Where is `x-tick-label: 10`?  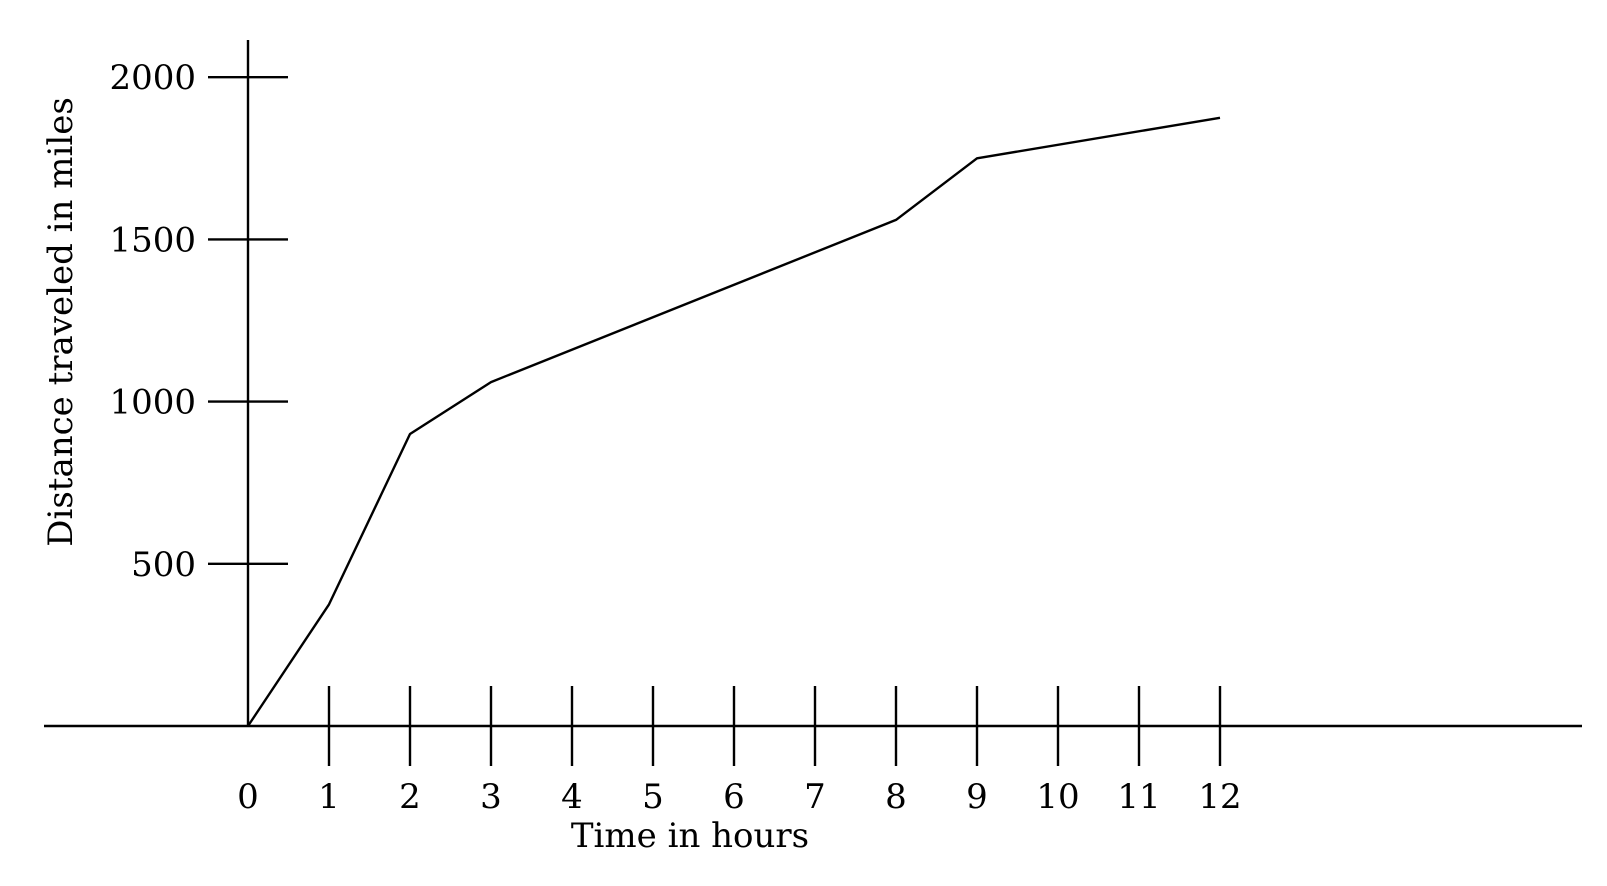 x-tick-label: 10 is located at coordinates (1057, 797).